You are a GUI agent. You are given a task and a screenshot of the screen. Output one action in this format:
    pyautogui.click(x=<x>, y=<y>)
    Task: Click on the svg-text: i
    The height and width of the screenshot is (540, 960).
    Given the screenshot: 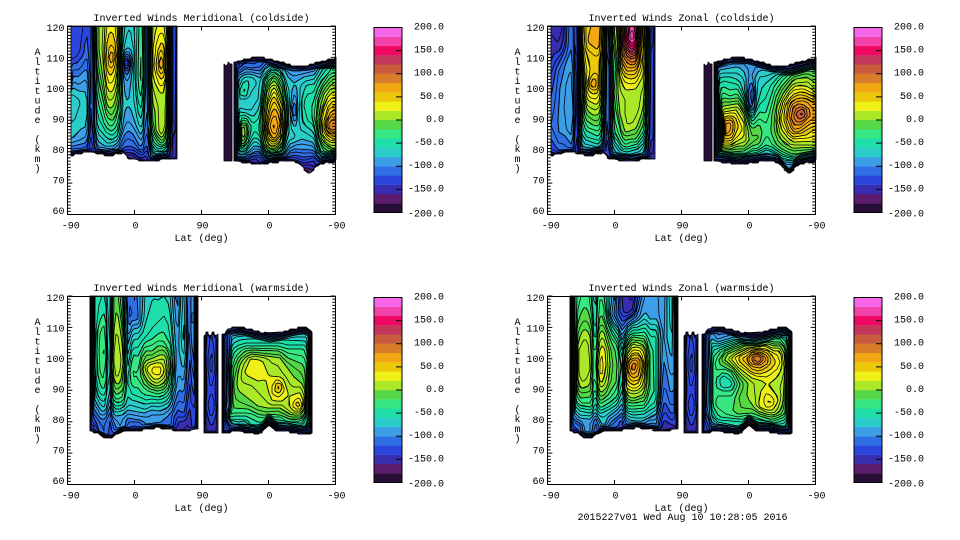 What is the action you would take?
    pyautogui.click(x=517, y=352)
    